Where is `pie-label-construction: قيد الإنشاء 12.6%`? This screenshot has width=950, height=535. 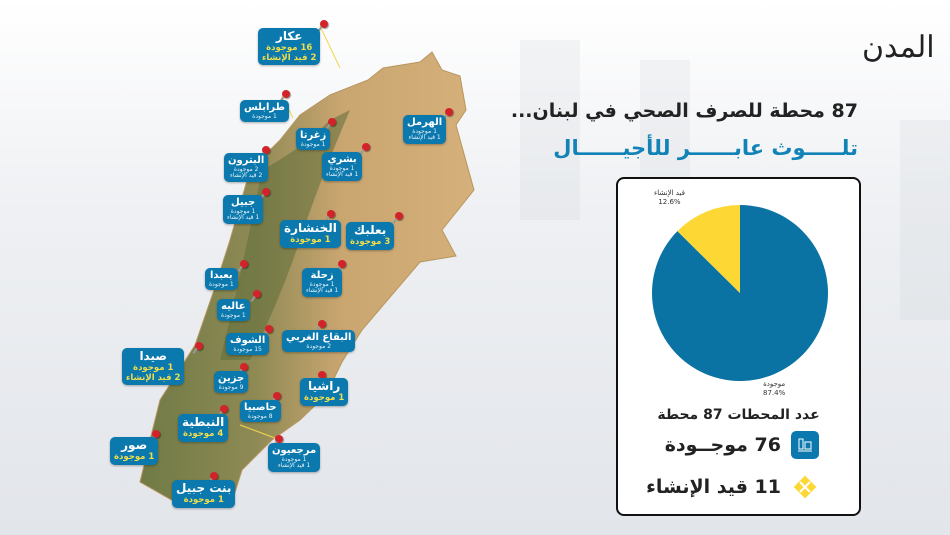
pie-label-construction: قيد الإنشاء 12.6% is located at coordinates (669, 198).